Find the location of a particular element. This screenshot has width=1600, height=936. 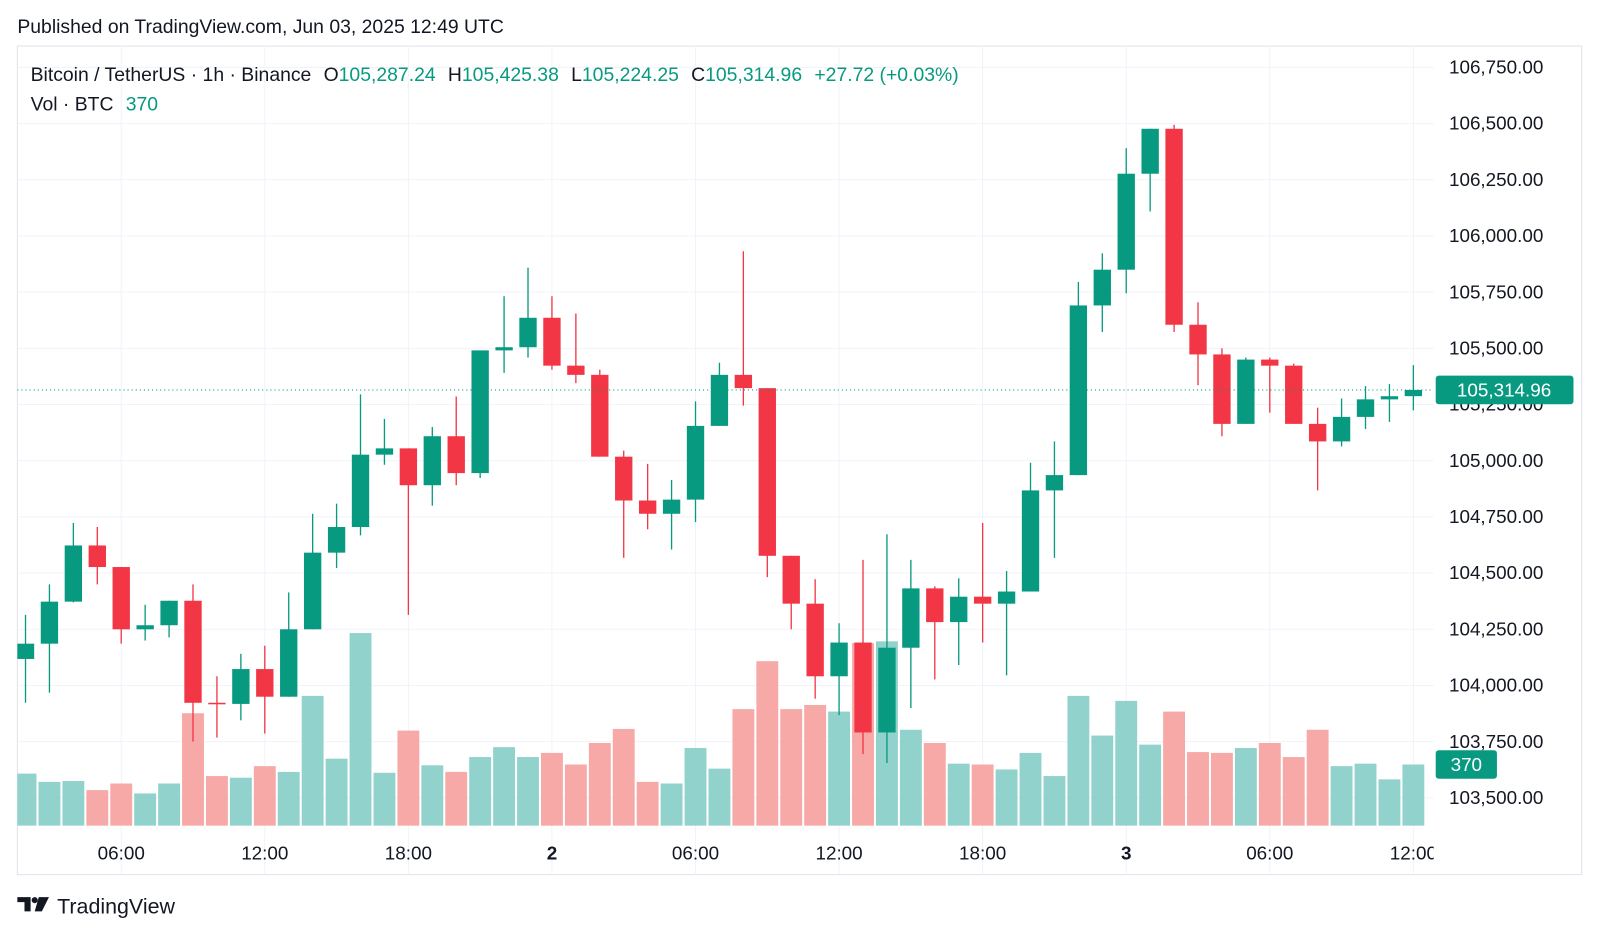

legend-key: L is located at coordinates (576, 75).